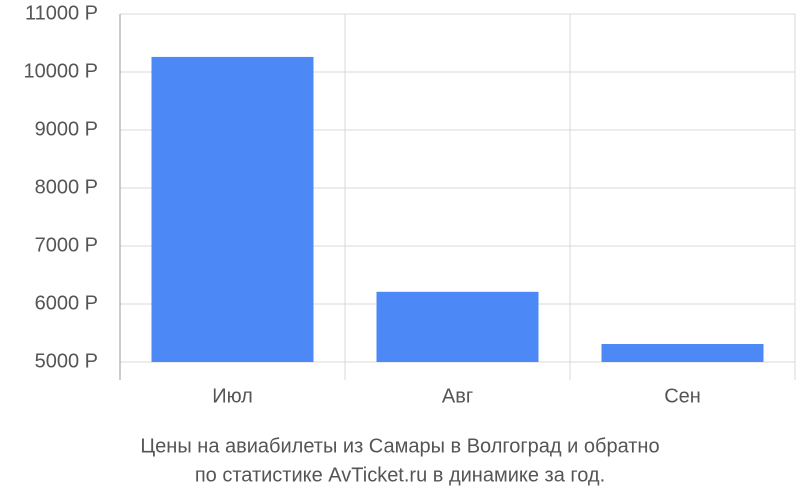  I want to click on x-tick-label: Июл, so click(232, 396).